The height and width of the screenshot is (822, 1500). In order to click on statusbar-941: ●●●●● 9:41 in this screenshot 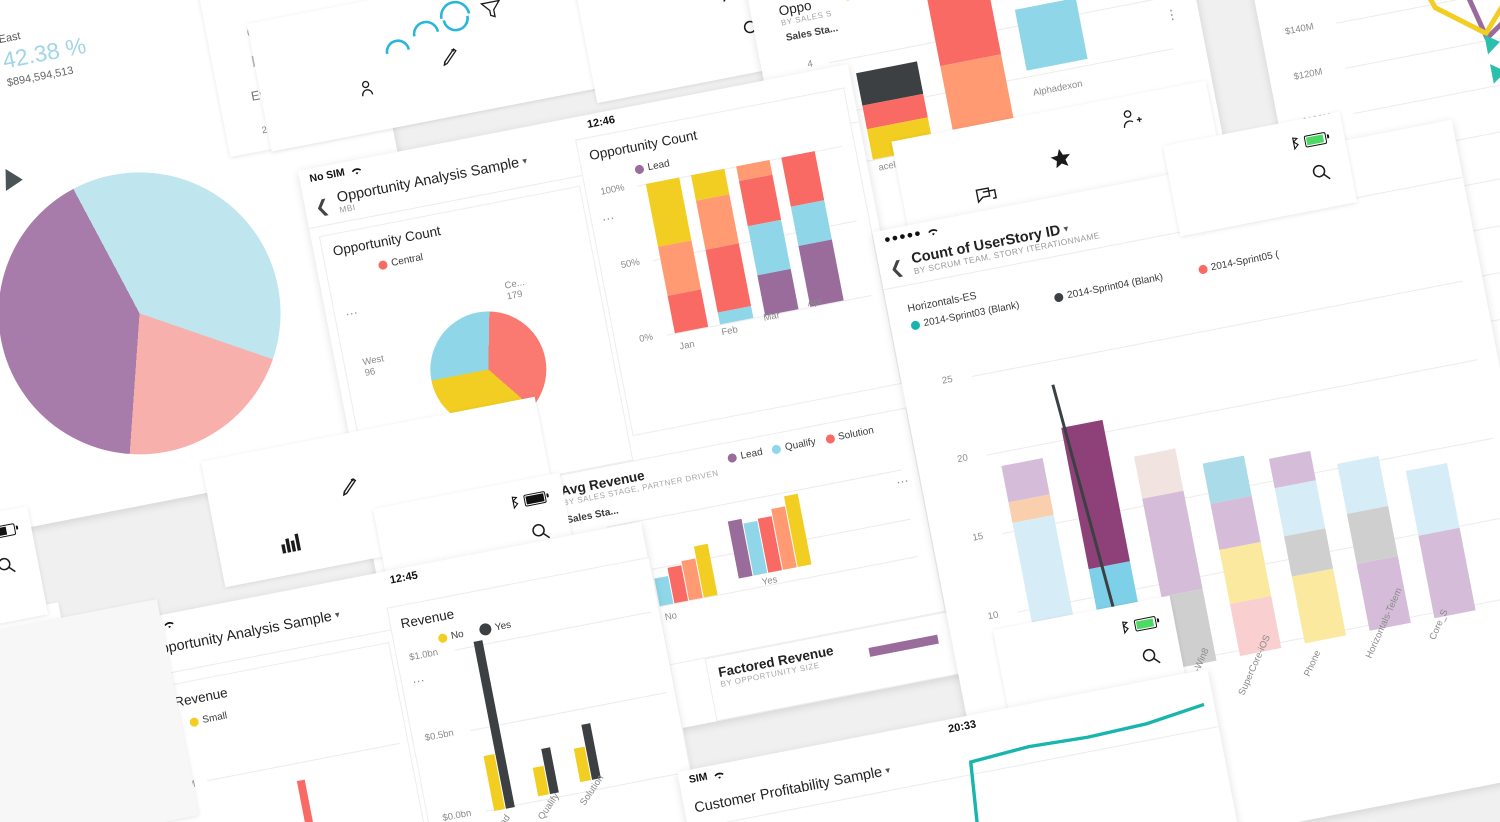, I will do `click(1163, 186)`.